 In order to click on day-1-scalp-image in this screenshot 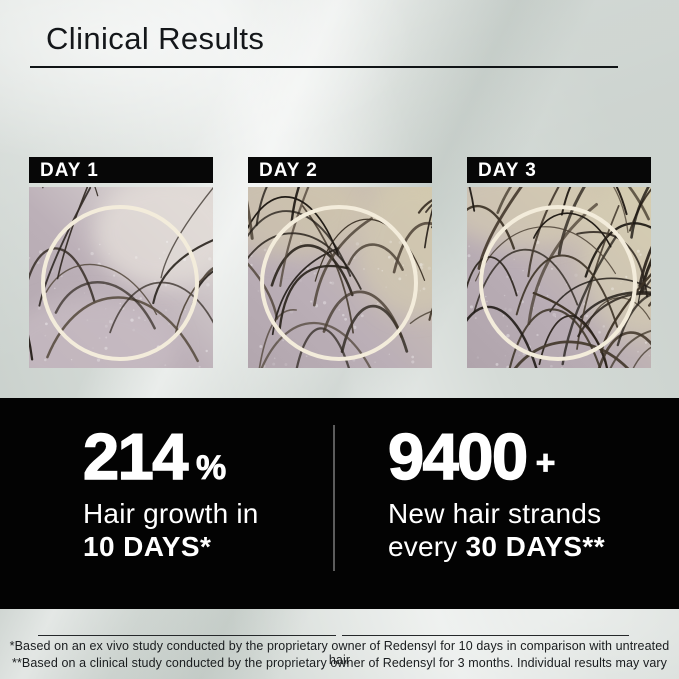, I will do `click(121, 277)`.